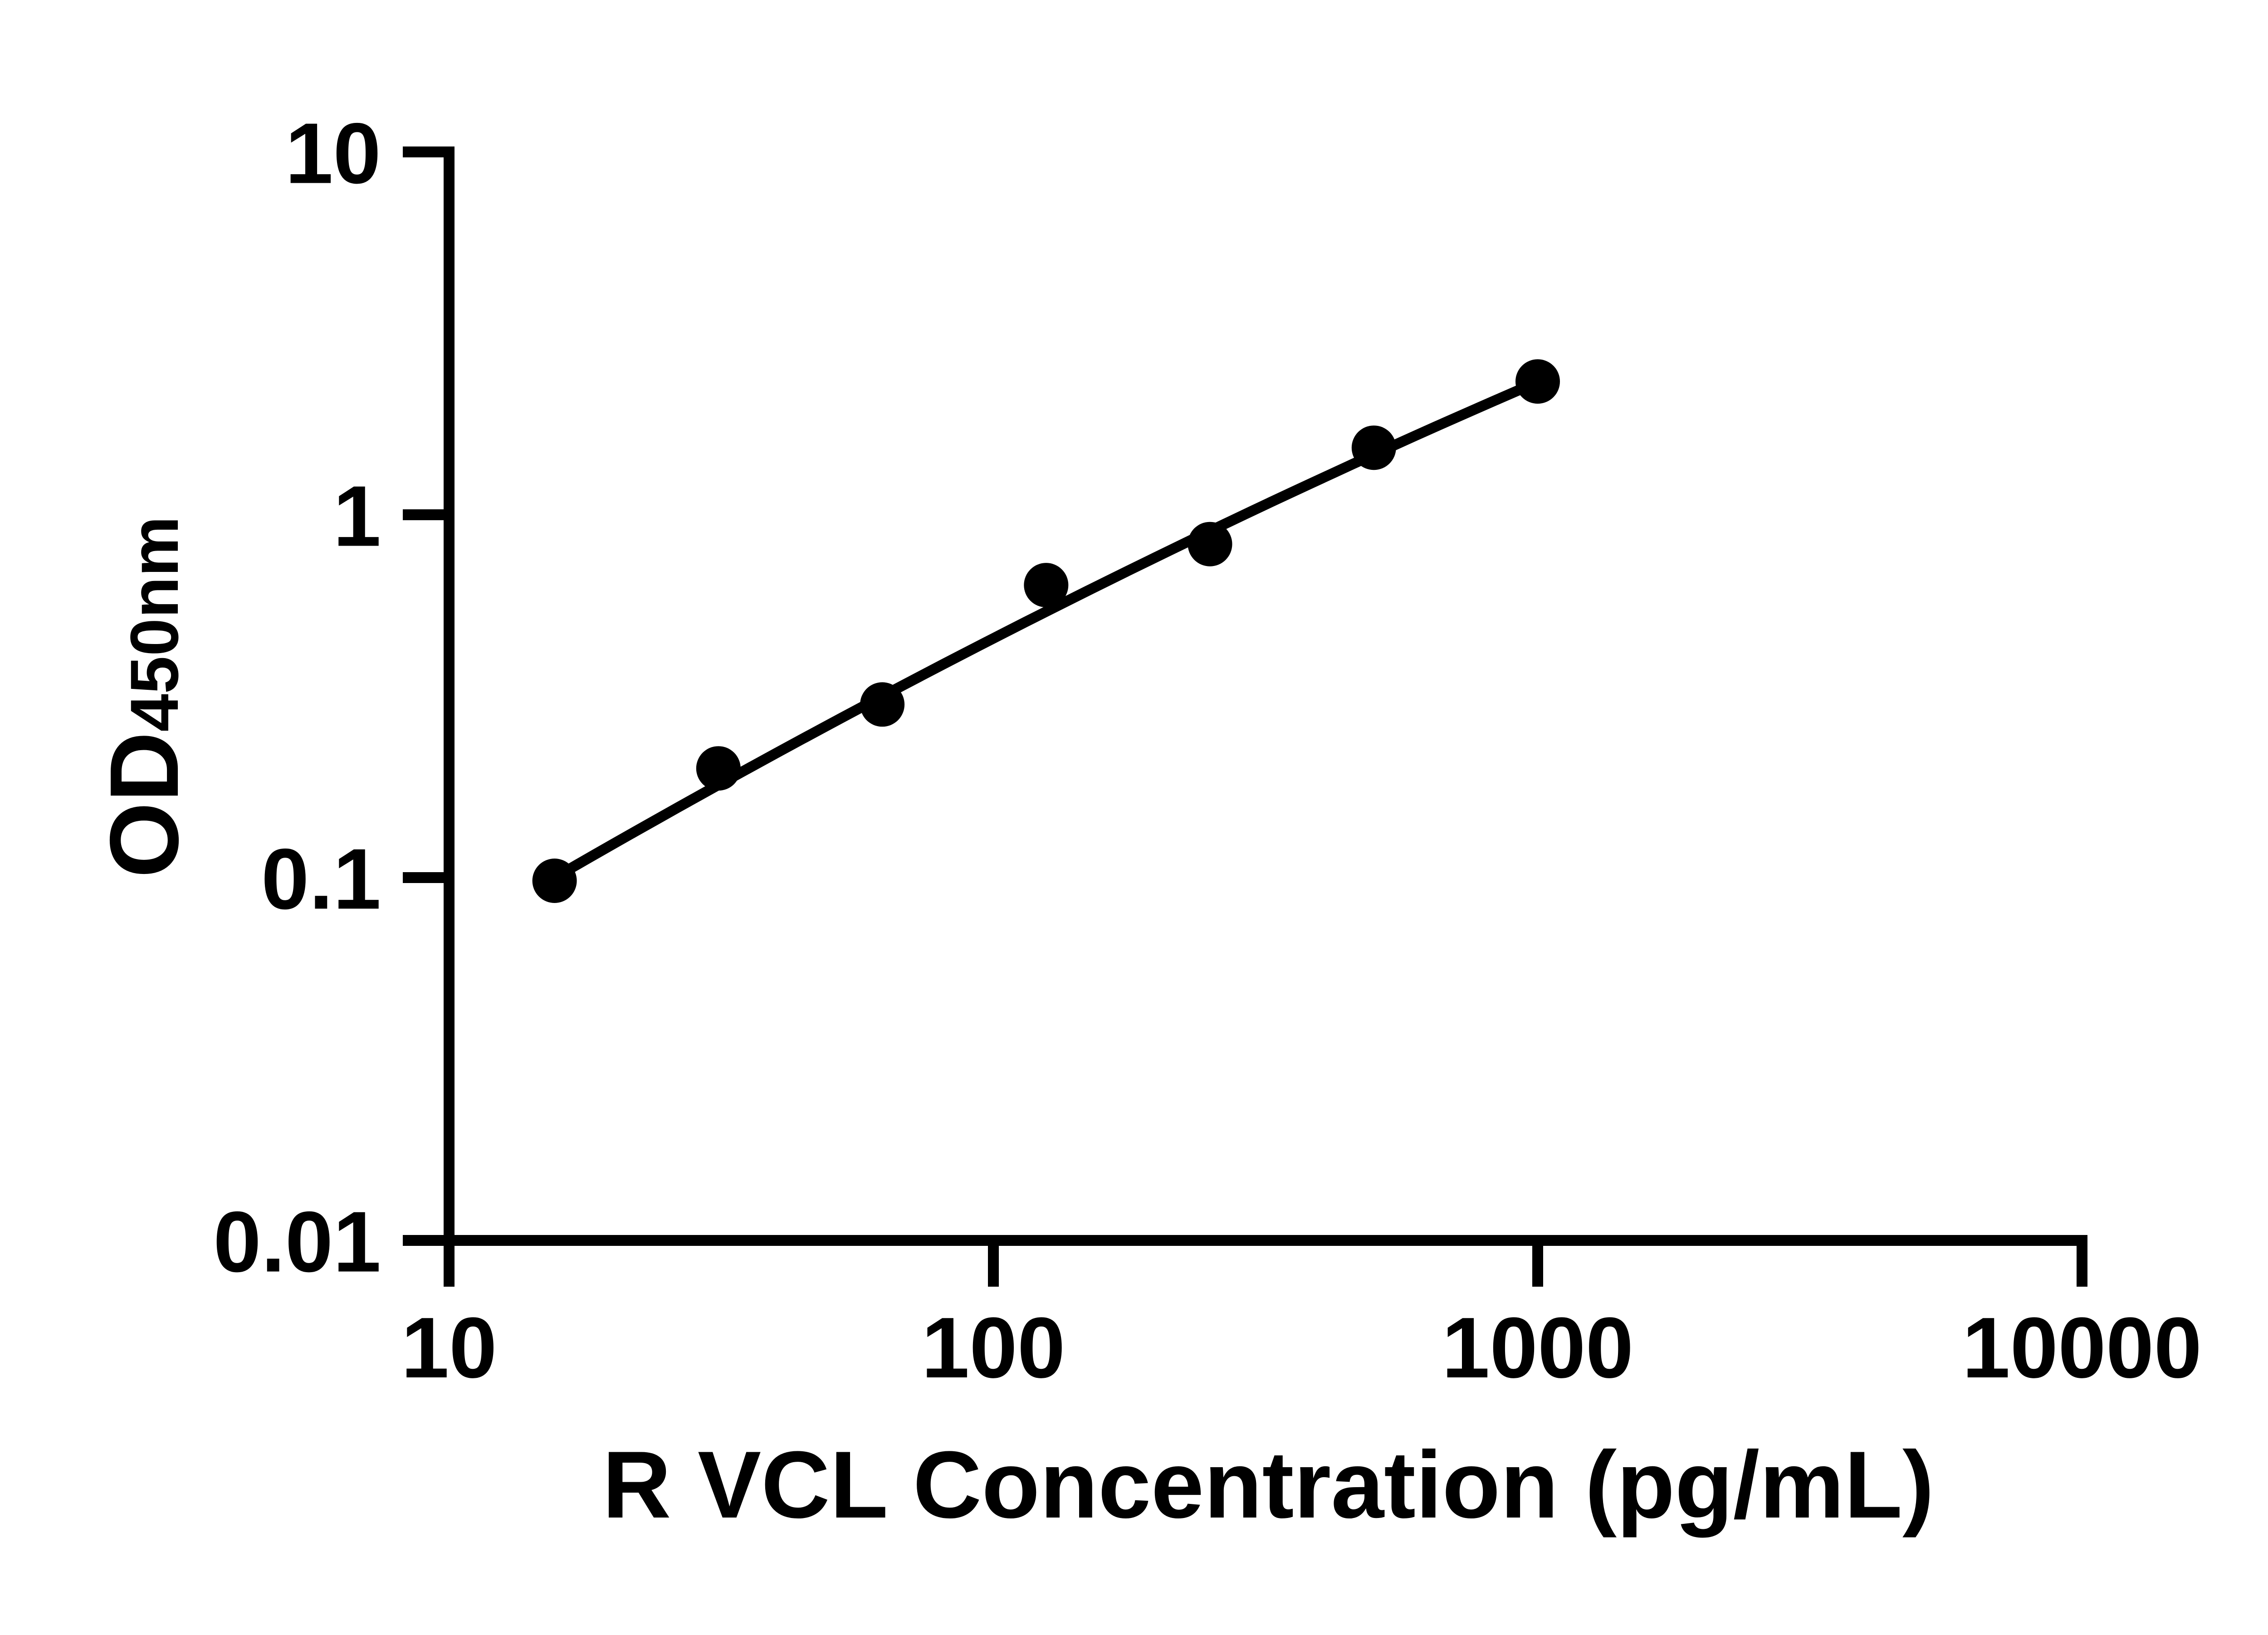 Image resolution: width=2268 pixels, height=1635 pixels. Describe the element at coordinates (297, 1242) in the screenshot. I see `y-tick-label: 0.01` at that location.